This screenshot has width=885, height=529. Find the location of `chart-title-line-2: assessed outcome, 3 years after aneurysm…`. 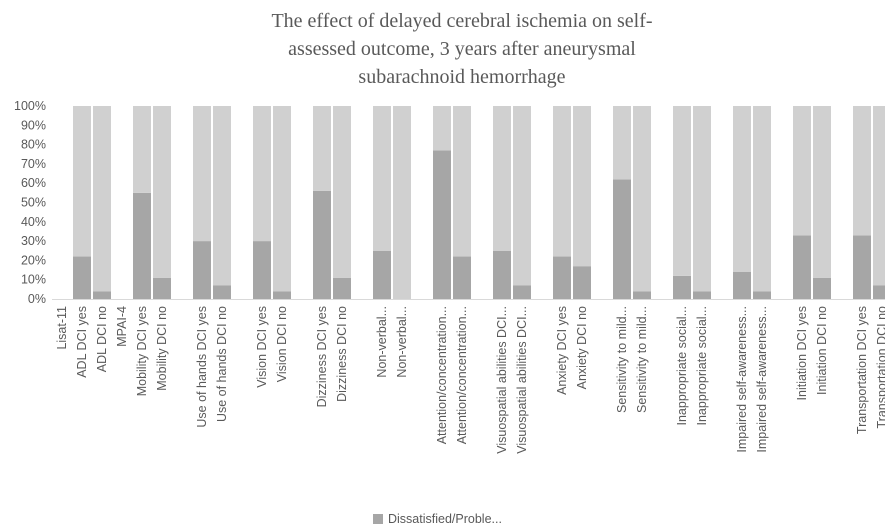

chart-title-line-2: assessed outcome, 3 years after aneurysm… is located at coordinates (462, 49).